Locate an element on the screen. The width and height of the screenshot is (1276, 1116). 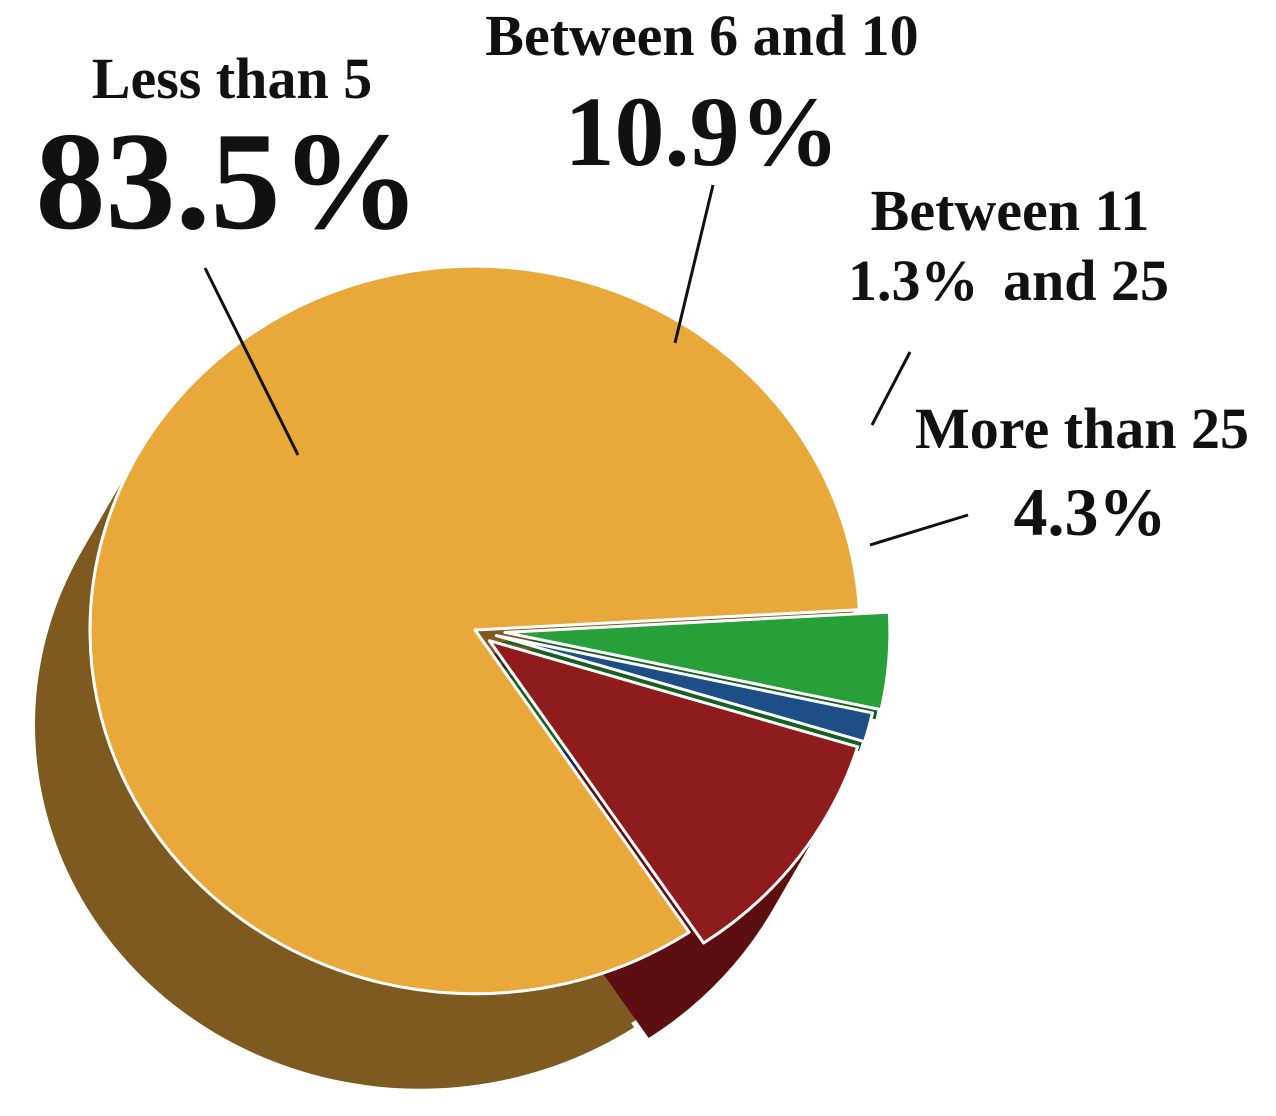
label-less-than-5-name: Less than 5 is located at coordinates (232, 78).